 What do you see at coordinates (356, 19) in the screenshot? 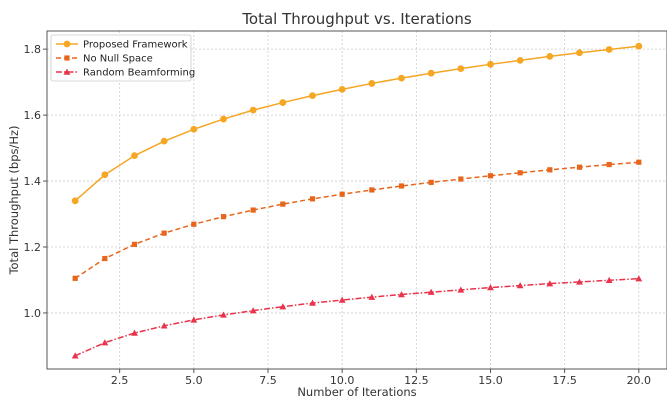
I see `chart-title: Total Throughput vs. Iterations` at bounding box center [356, 19].